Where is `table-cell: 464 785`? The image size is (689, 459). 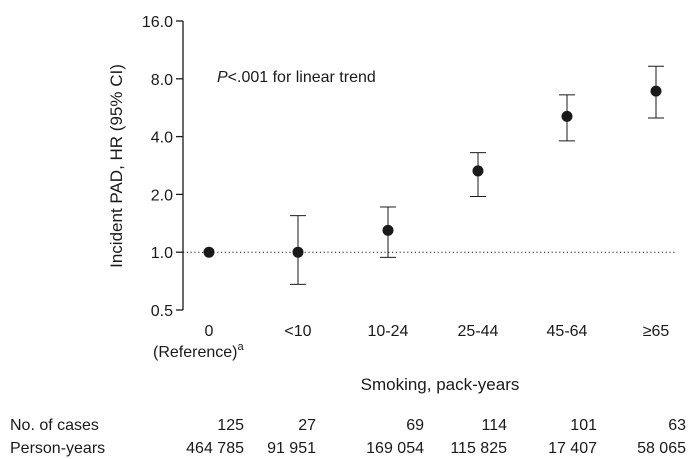
table-cell: 464 785 is located at coordinates (215, 448).